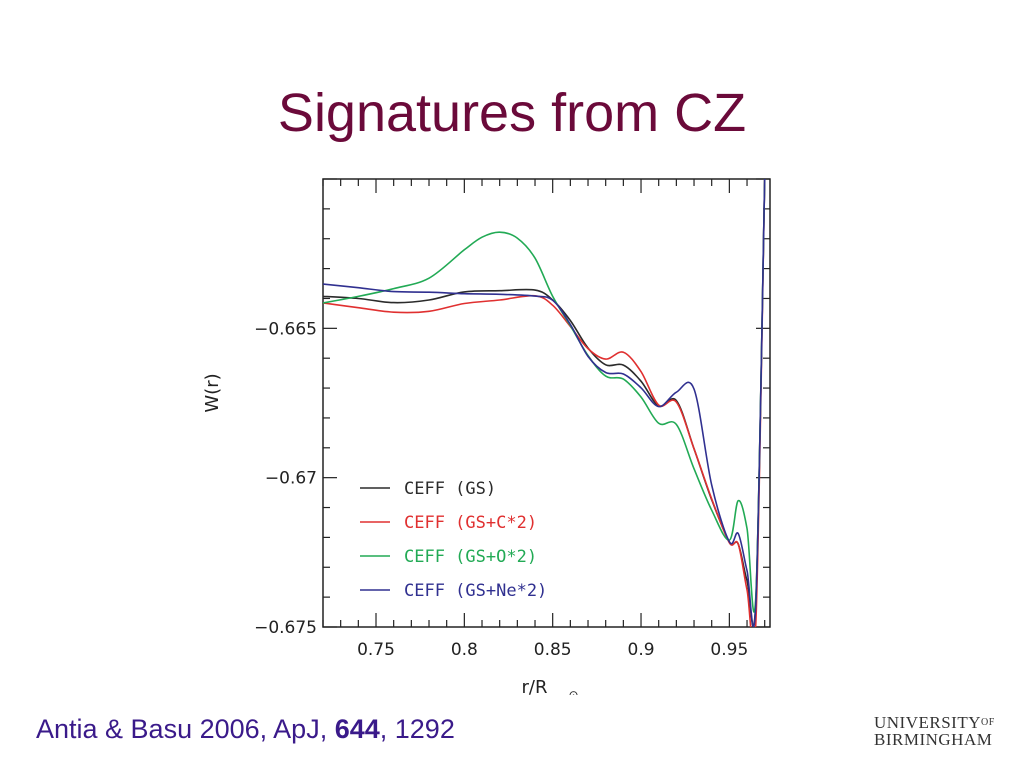 The width and height of the screenshot is (1024, 768). Describe the element at coordinates (357, 729) in the screenshot. I see `citation-volume: 644` at that location.